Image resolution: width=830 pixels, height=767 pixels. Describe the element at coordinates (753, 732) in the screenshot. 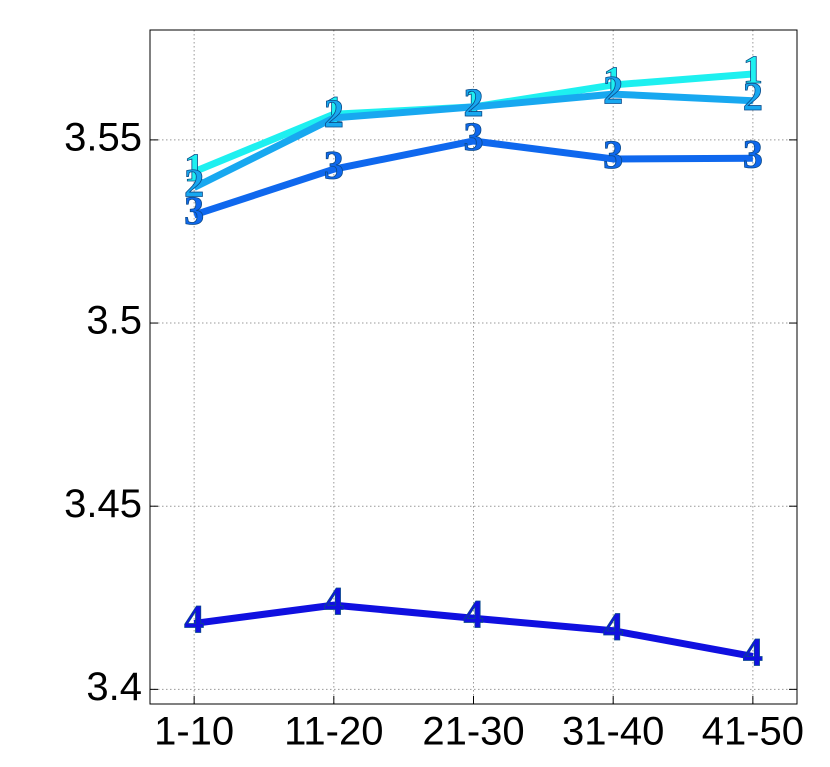

I see `x-tick-label: 41-50` at that location.